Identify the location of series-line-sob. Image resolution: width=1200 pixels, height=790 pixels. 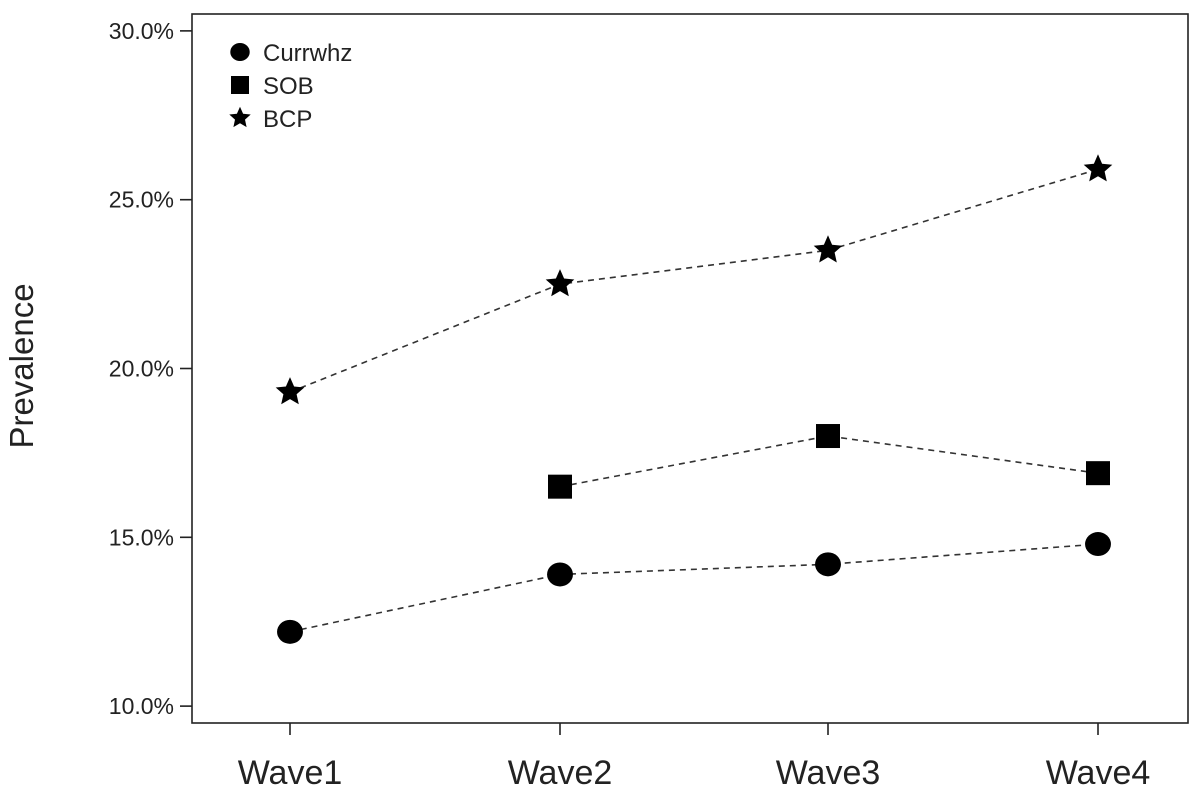
(829, 461).